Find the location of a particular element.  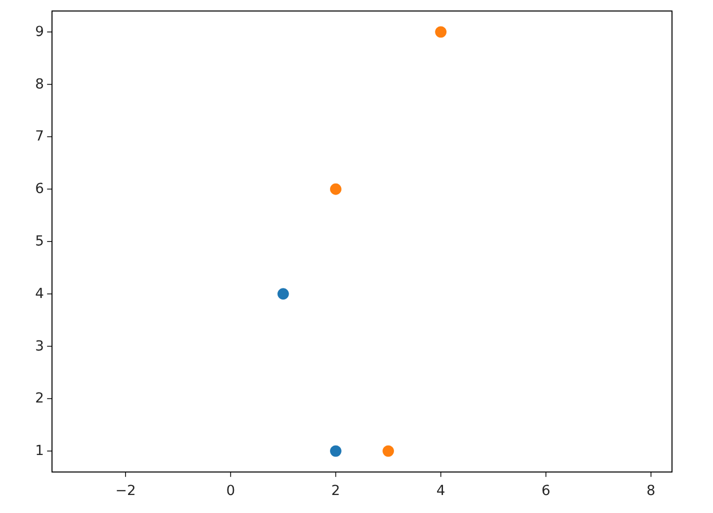

y-tick-label: 3 is located at coordinates (39, 346).